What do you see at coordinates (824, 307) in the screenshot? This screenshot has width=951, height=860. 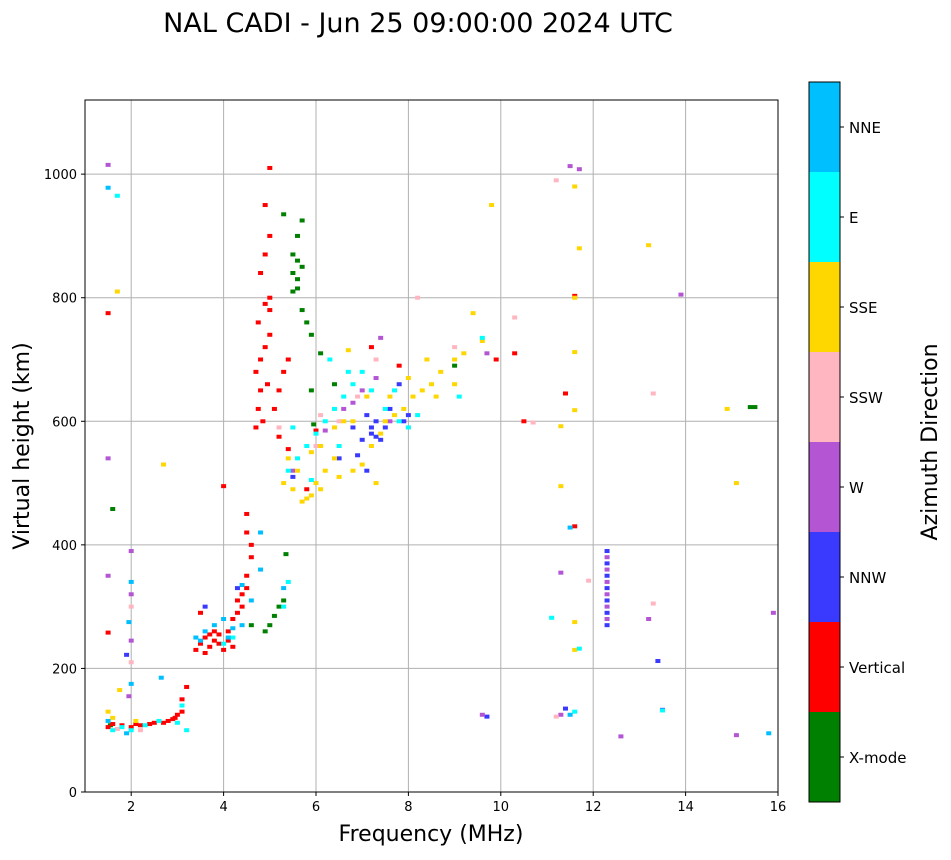 I see `colorbar-swatch-sse` at bounding box center [824, 307].